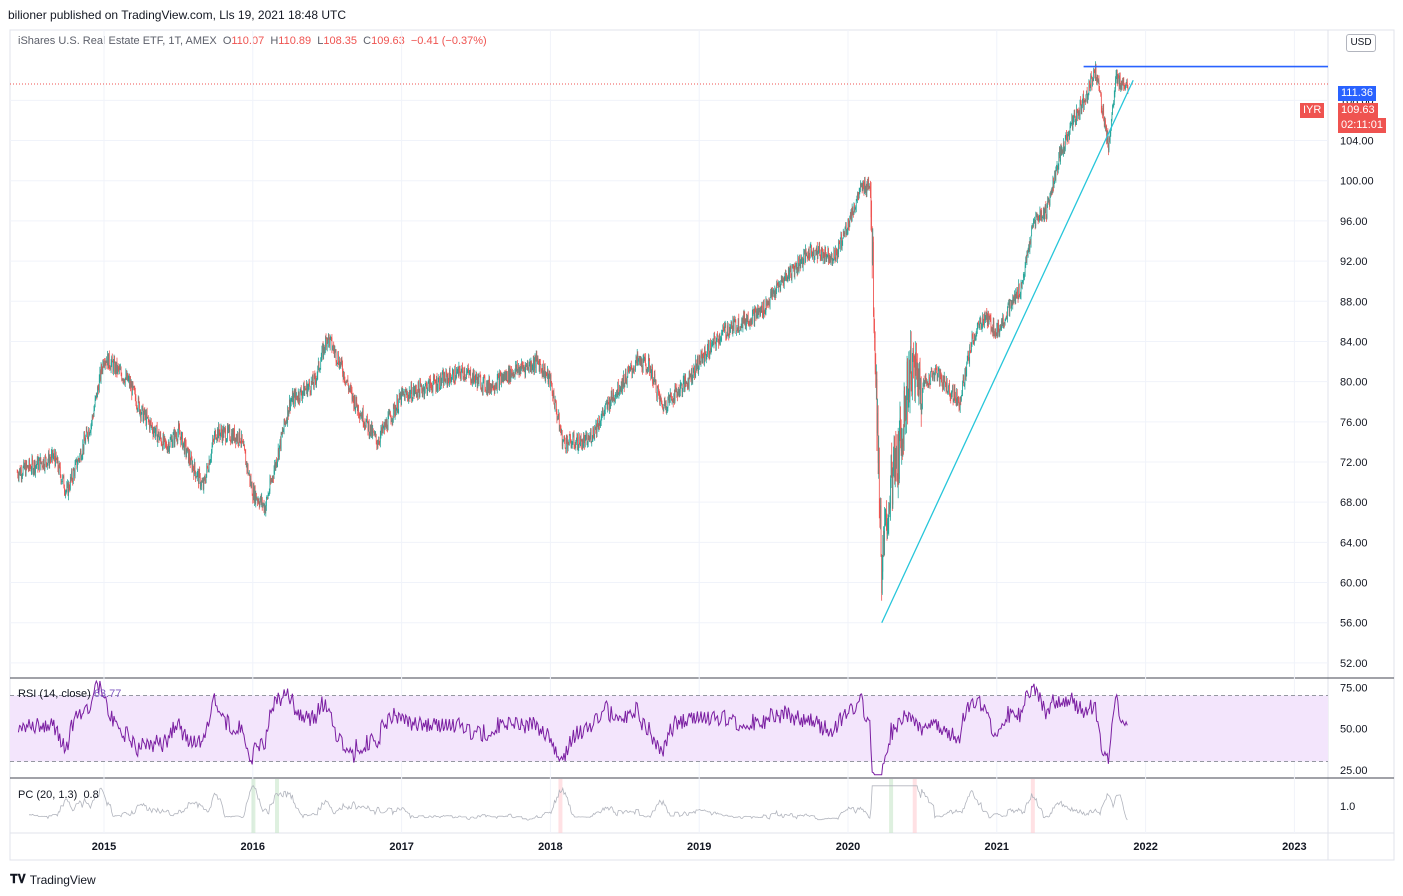 Image resolution: width=1403 pixels, height=896 pixels. I want to click on rsi-legend: RSI (14, close) 63.77, so click(69, 694).